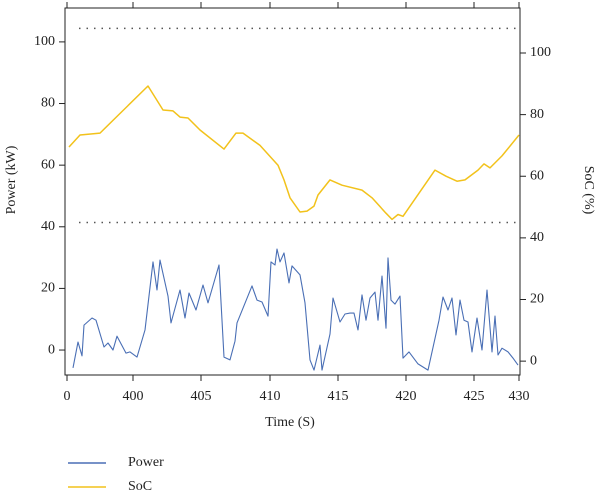 This screenshot has width=600, height=501. I want to click on y-tick-label: 40, so click(48, 226).